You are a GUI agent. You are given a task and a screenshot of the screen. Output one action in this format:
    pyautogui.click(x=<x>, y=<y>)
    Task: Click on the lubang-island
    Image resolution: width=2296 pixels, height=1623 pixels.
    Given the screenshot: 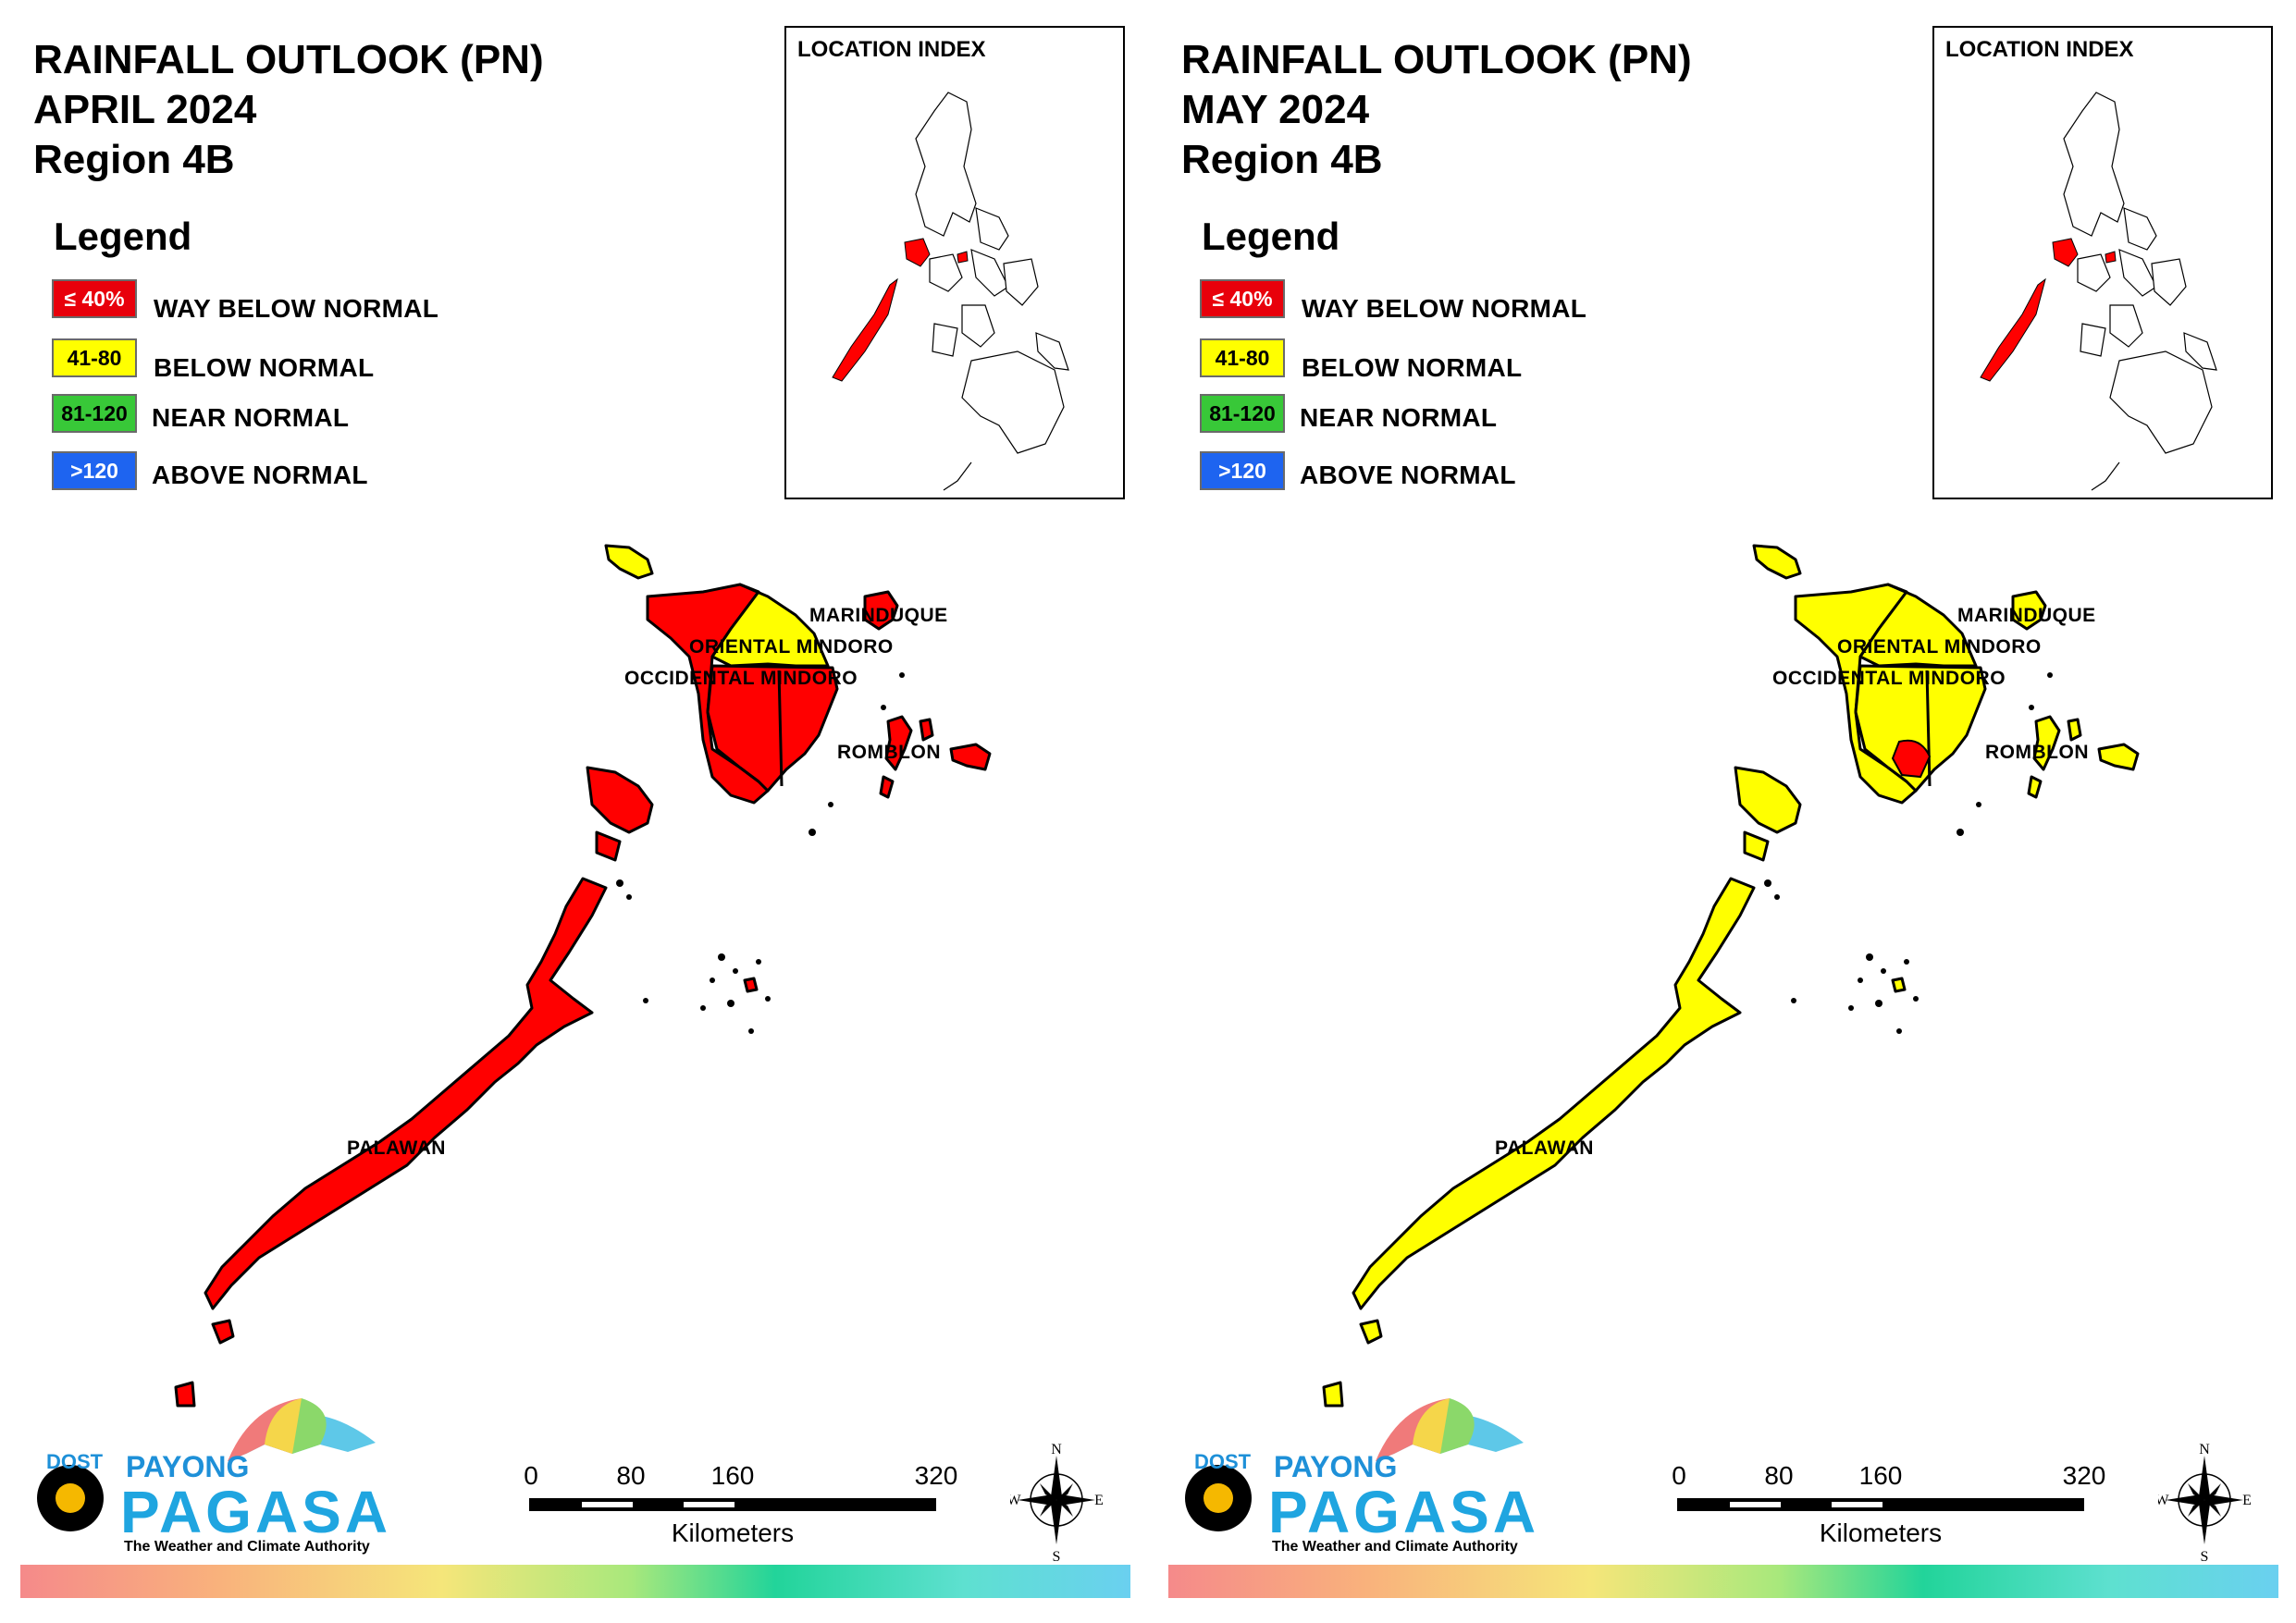 What is the action you would take?
    pyautogui.click(x=1777, y=562)
    